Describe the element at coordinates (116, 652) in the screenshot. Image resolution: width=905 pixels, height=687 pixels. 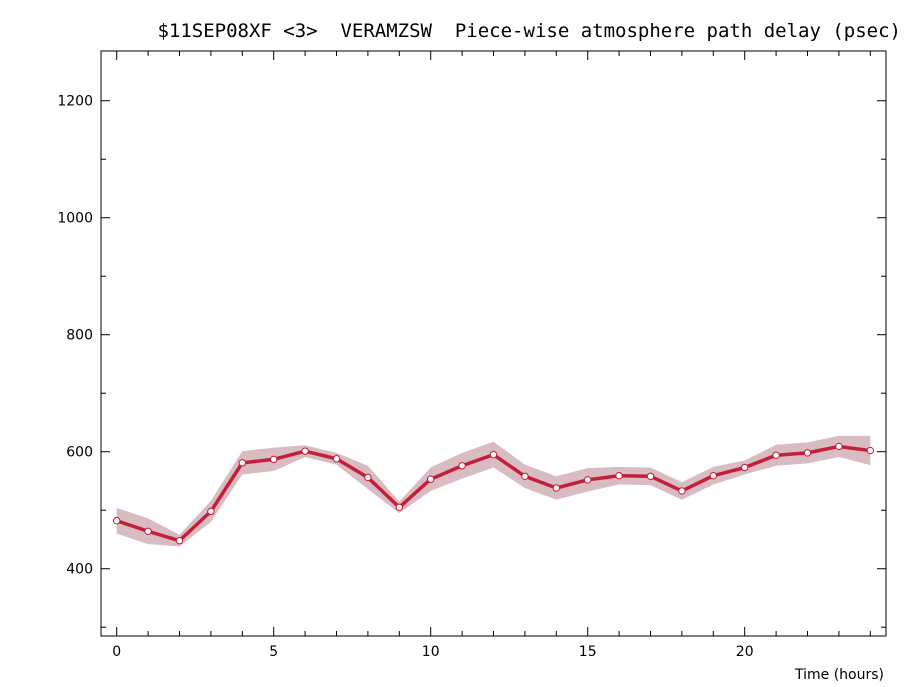
I see `x-tick-label: 0` at that location.